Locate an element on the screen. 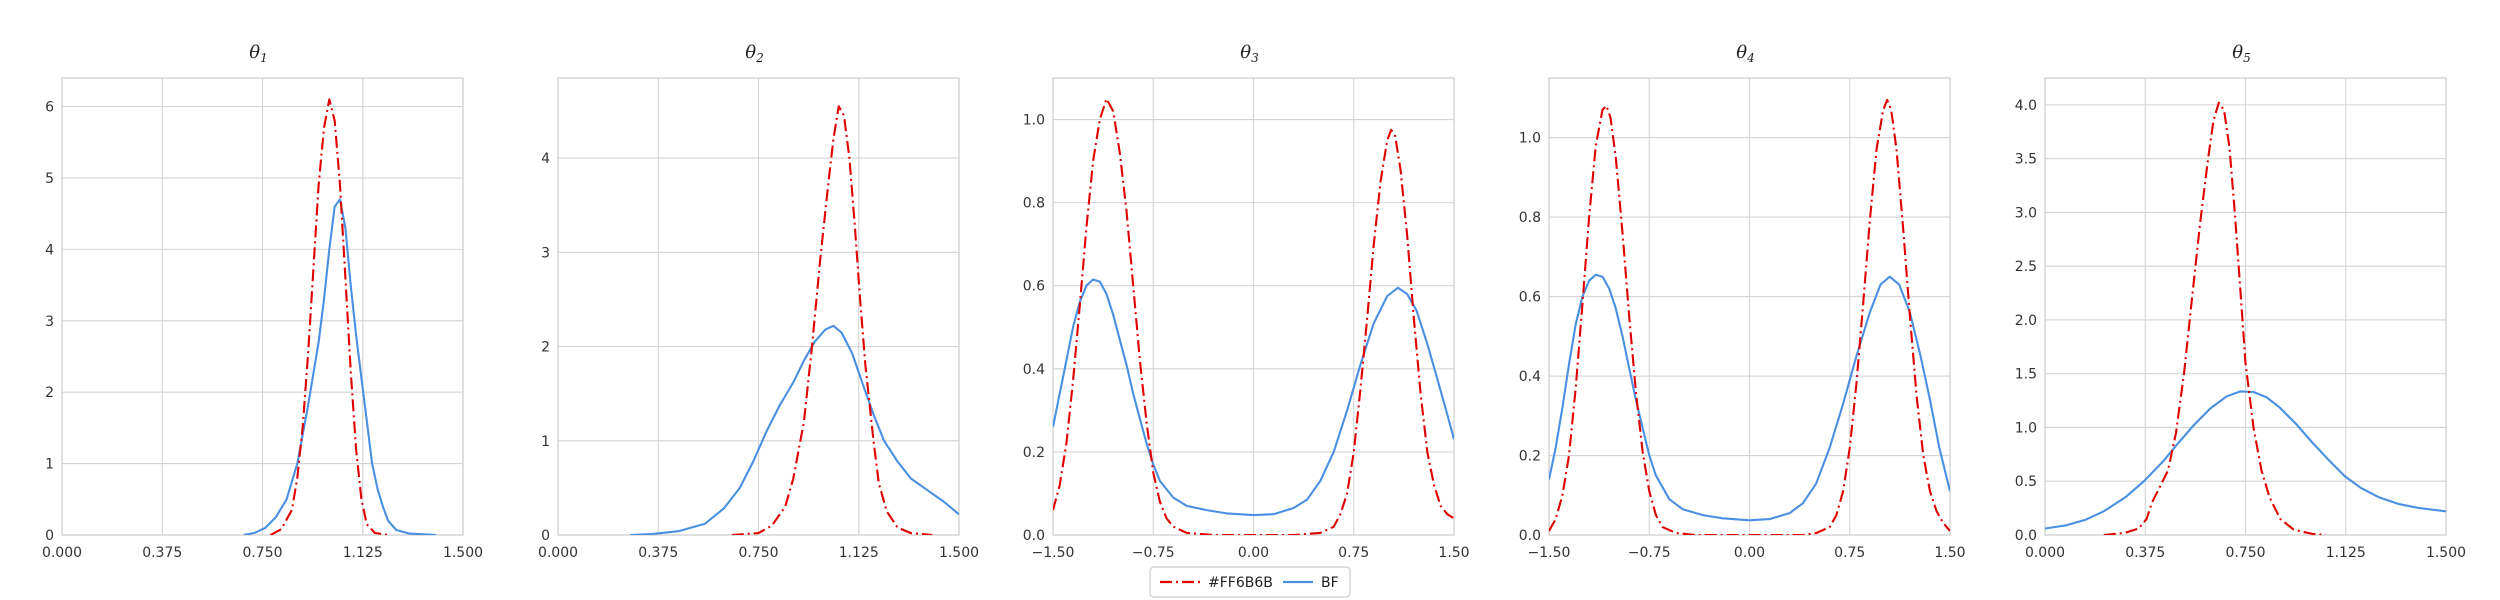  y-tick-label: 3.5 is located at coordinates (2026, 160).